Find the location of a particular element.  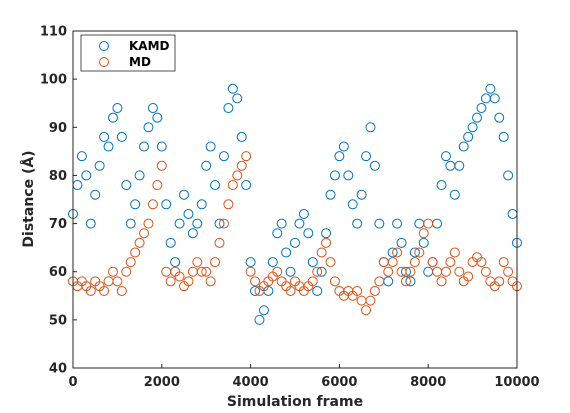

y-axis-label: Distance (Å) is located at coordinates (28, 198).